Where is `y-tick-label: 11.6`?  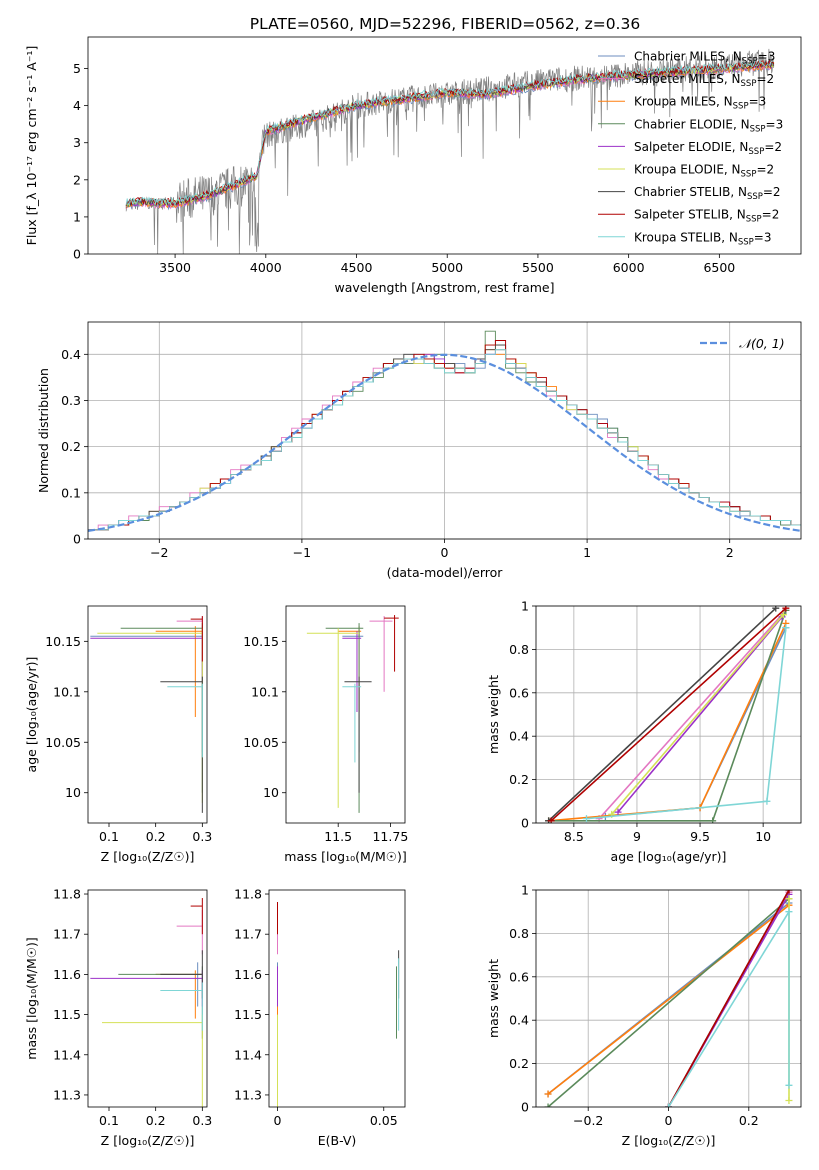 y-tick-label: 11.6 is located at coordinates (67, 974).